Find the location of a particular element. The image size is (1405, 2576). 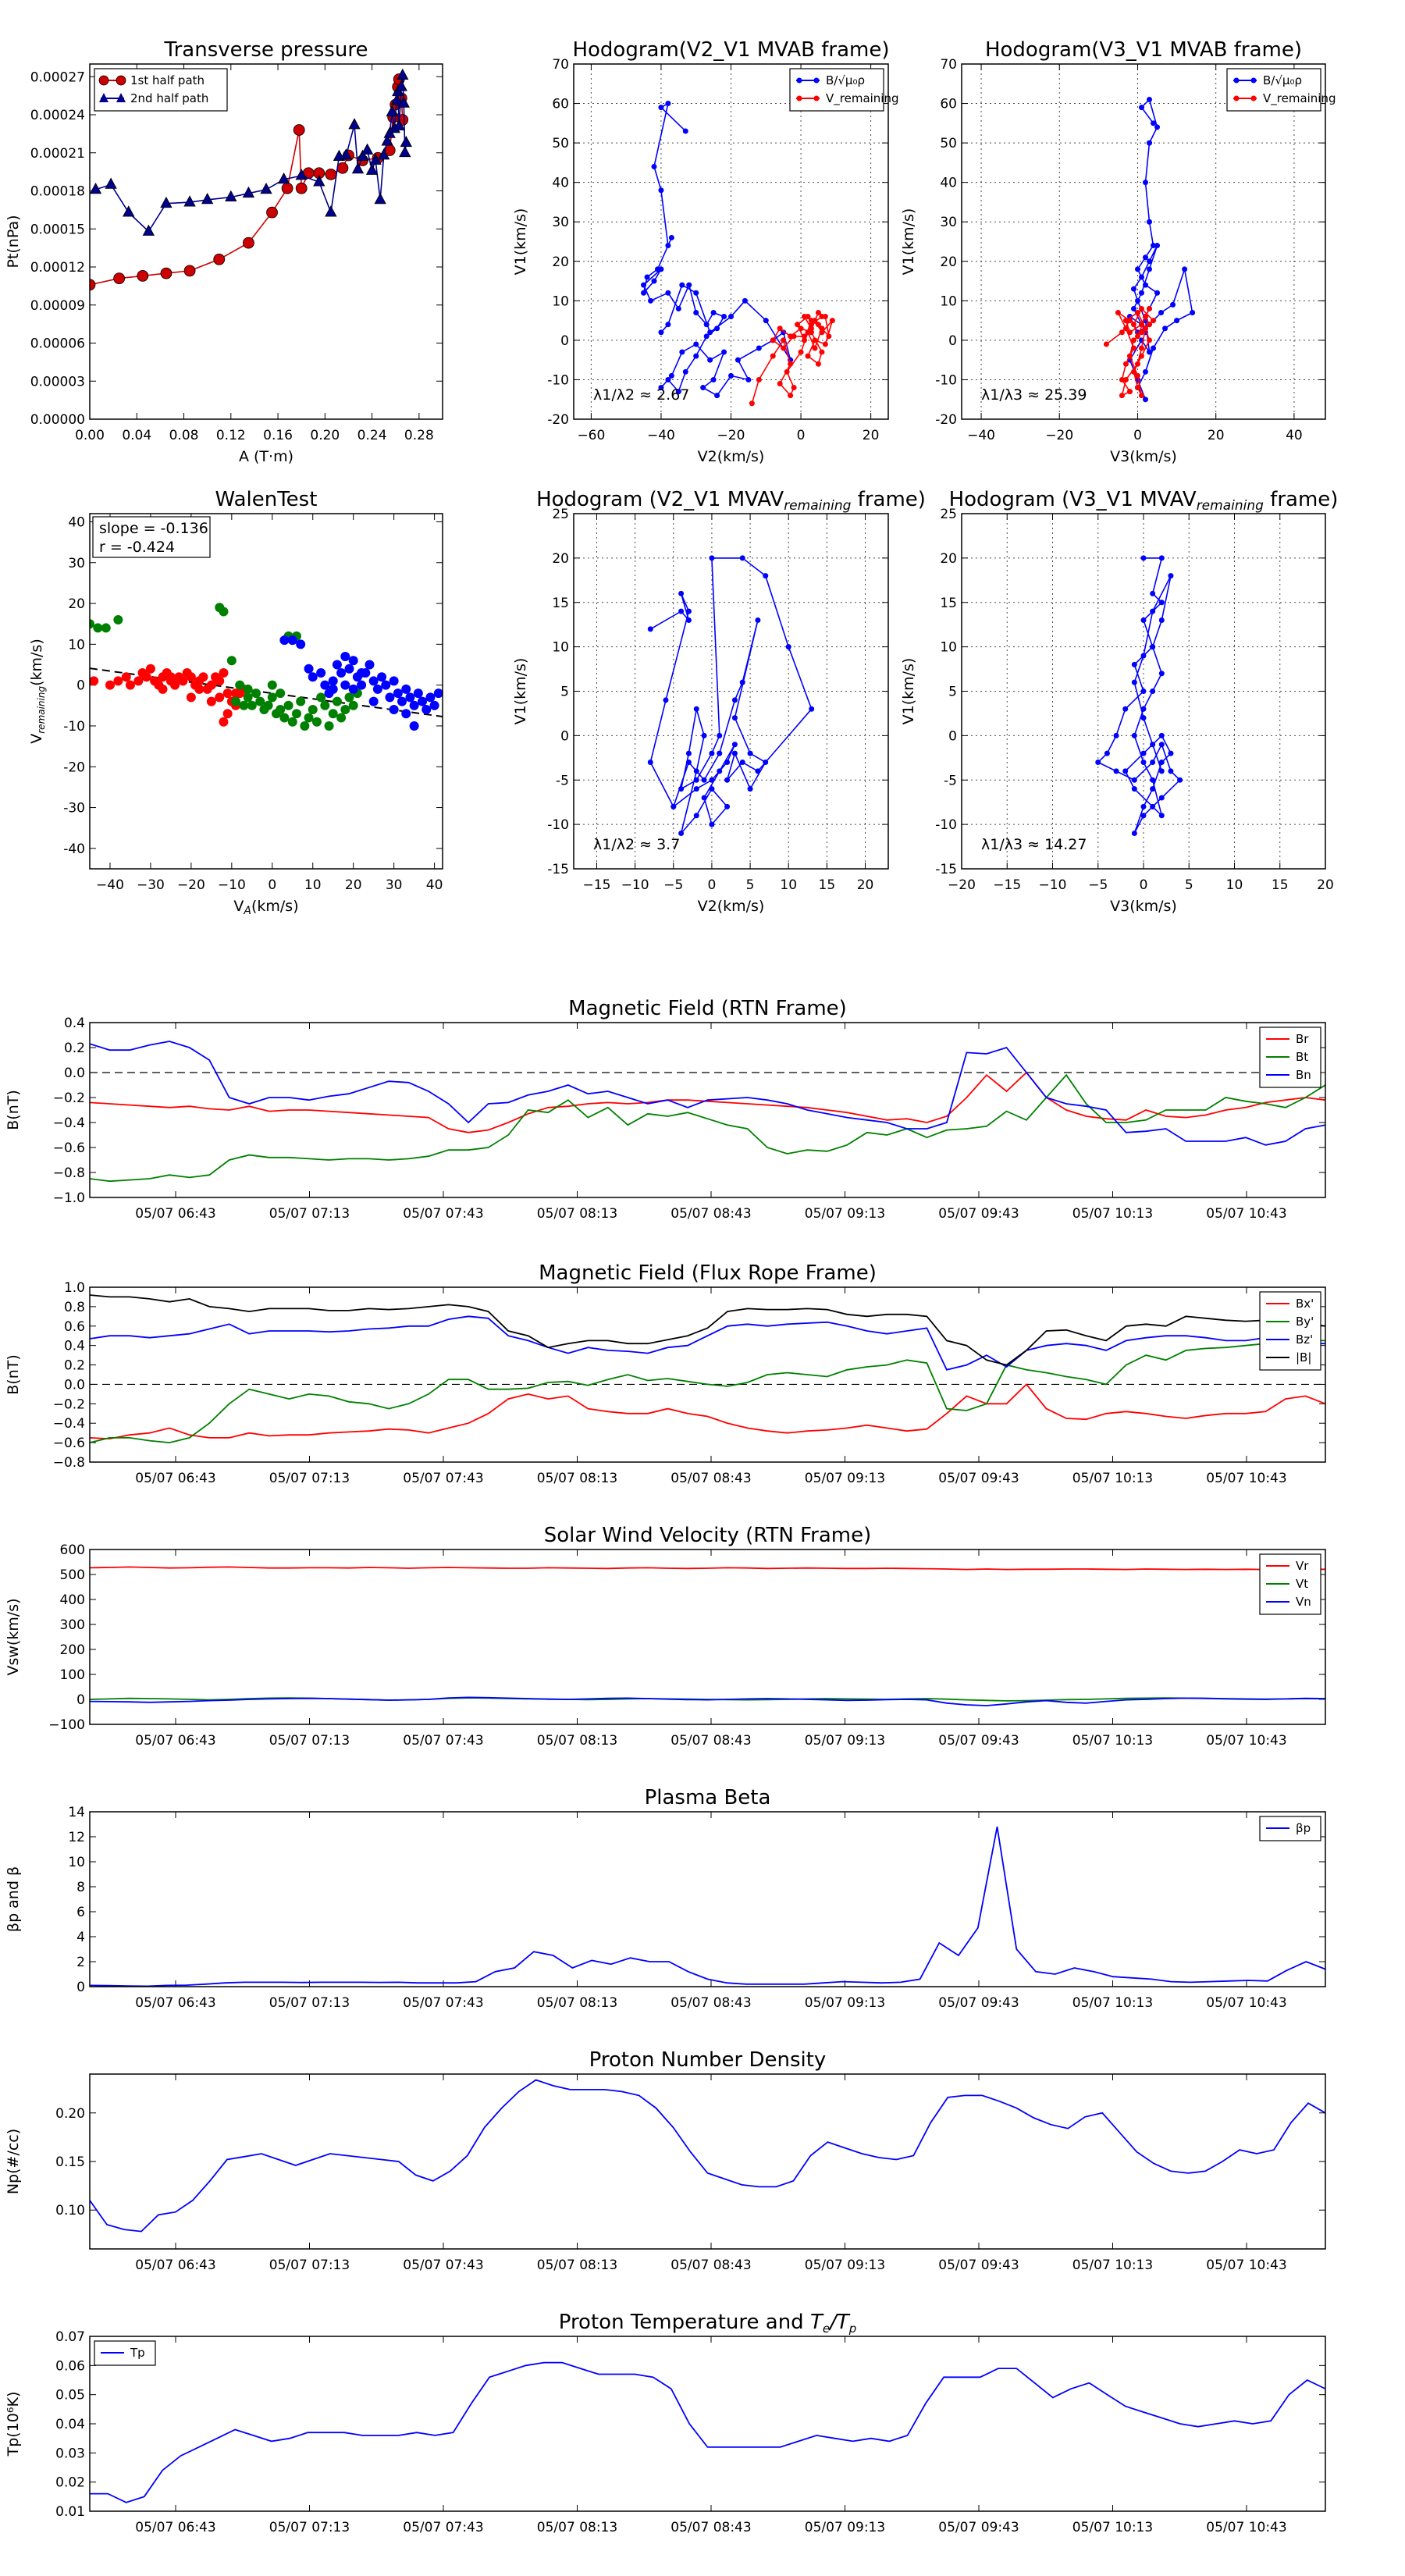

y-tick-label: 0.07 is located at coordinates (70, 2337).